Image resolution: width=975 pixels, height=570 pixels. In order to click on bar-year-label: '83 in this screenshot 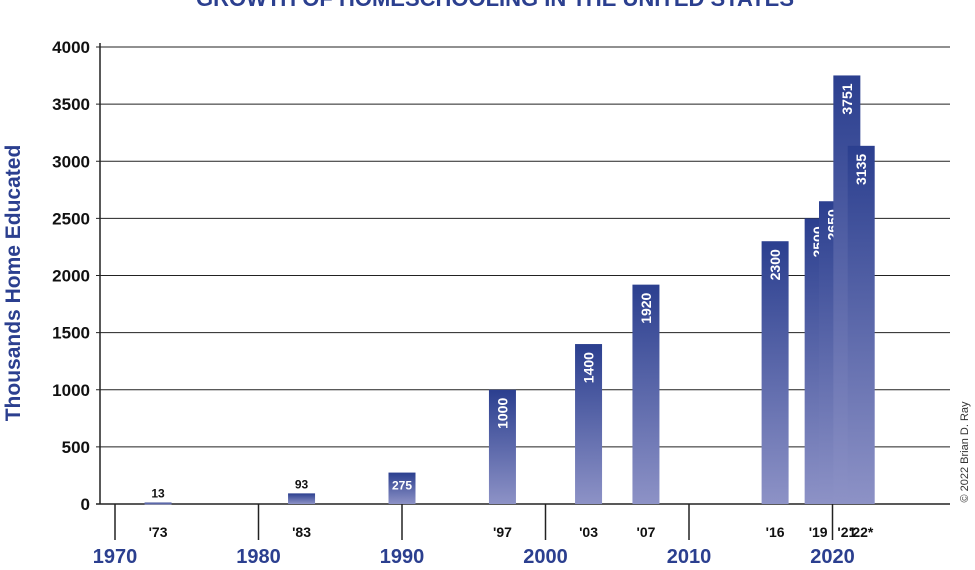, I will do `click(301, 532)`.